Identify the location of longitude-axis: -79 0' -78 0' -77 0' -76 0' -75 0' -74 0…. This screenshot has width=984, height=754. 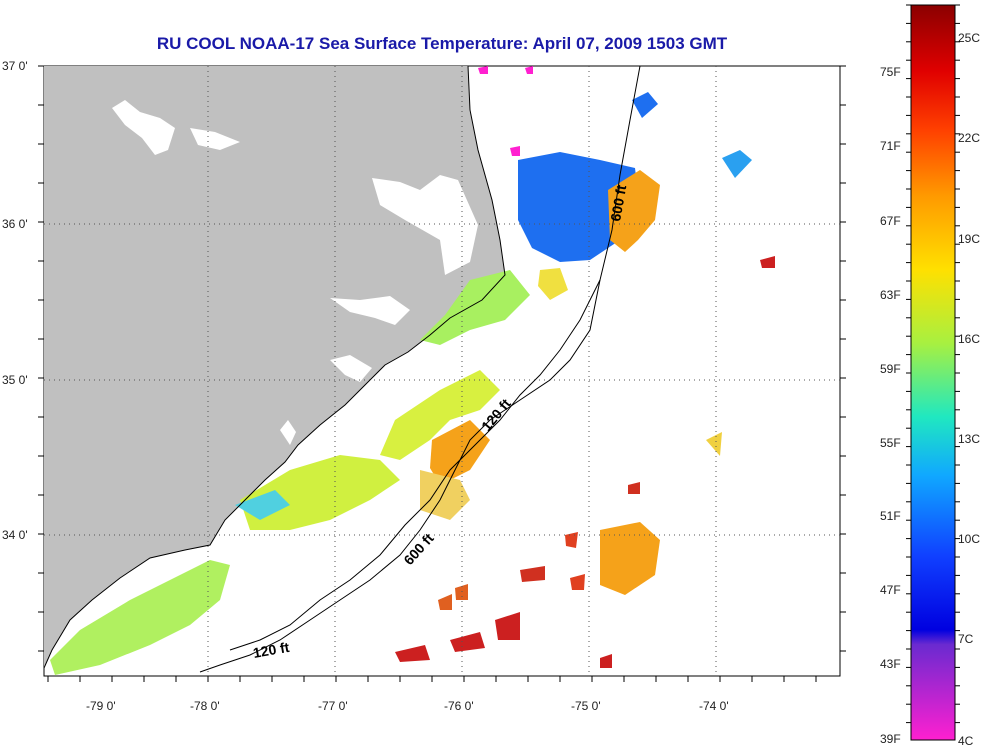
(407, 706).